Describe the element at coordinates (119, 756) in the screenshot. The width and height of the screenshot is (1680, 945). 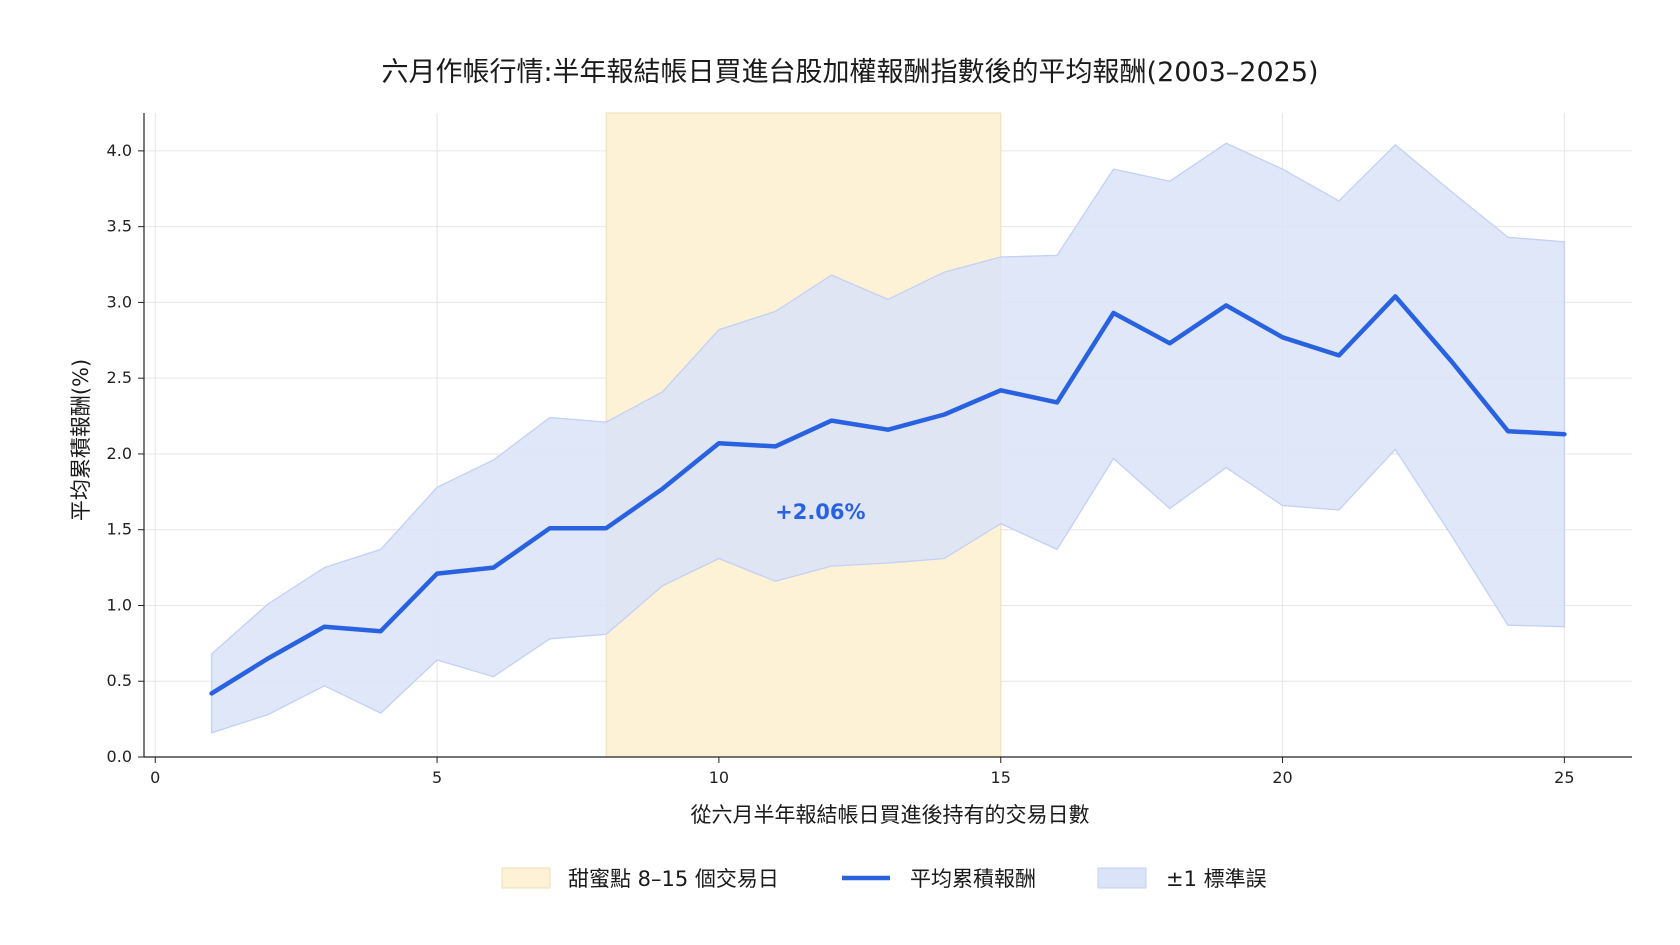
I see `y-tick-label: 0.0` at that location.